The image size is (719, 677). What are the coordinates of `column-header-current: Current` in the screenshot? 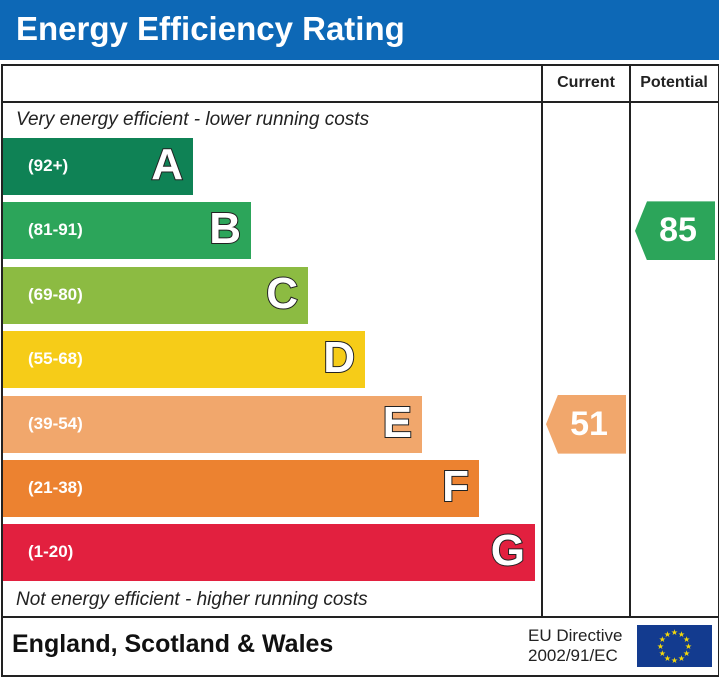 It's located at (586, 82).